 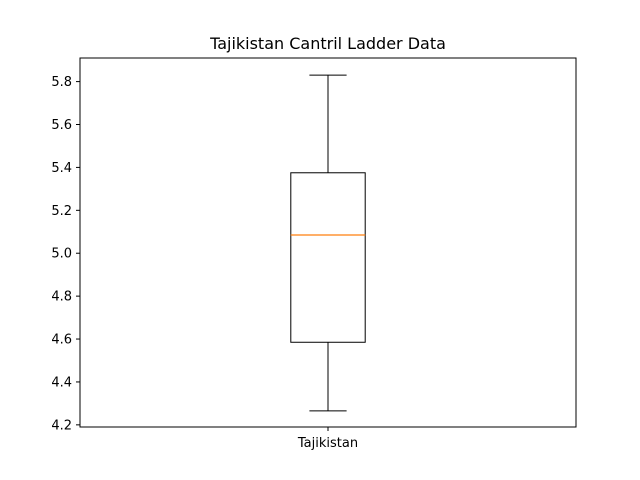 What do you see at coordinates (61, 211) in the screenshot?
I see `y-tick-label: 5.2` at bounding box center [61, 211].